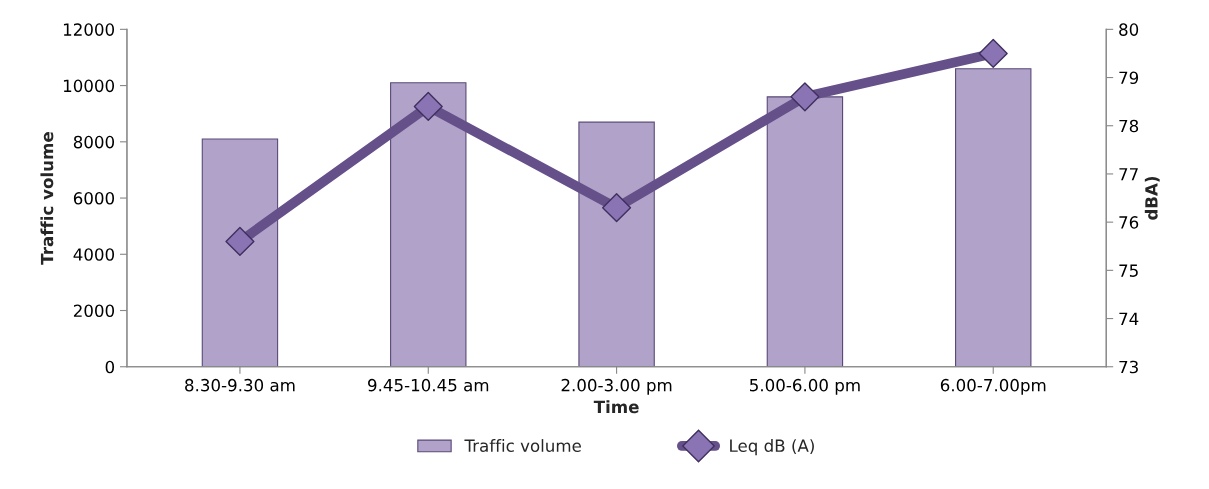 This screenshot has width=1209, height=489. Describe the element at coordinates (1128, 270) in the screenshot. I see `y2-tick-label: 75` at that location.